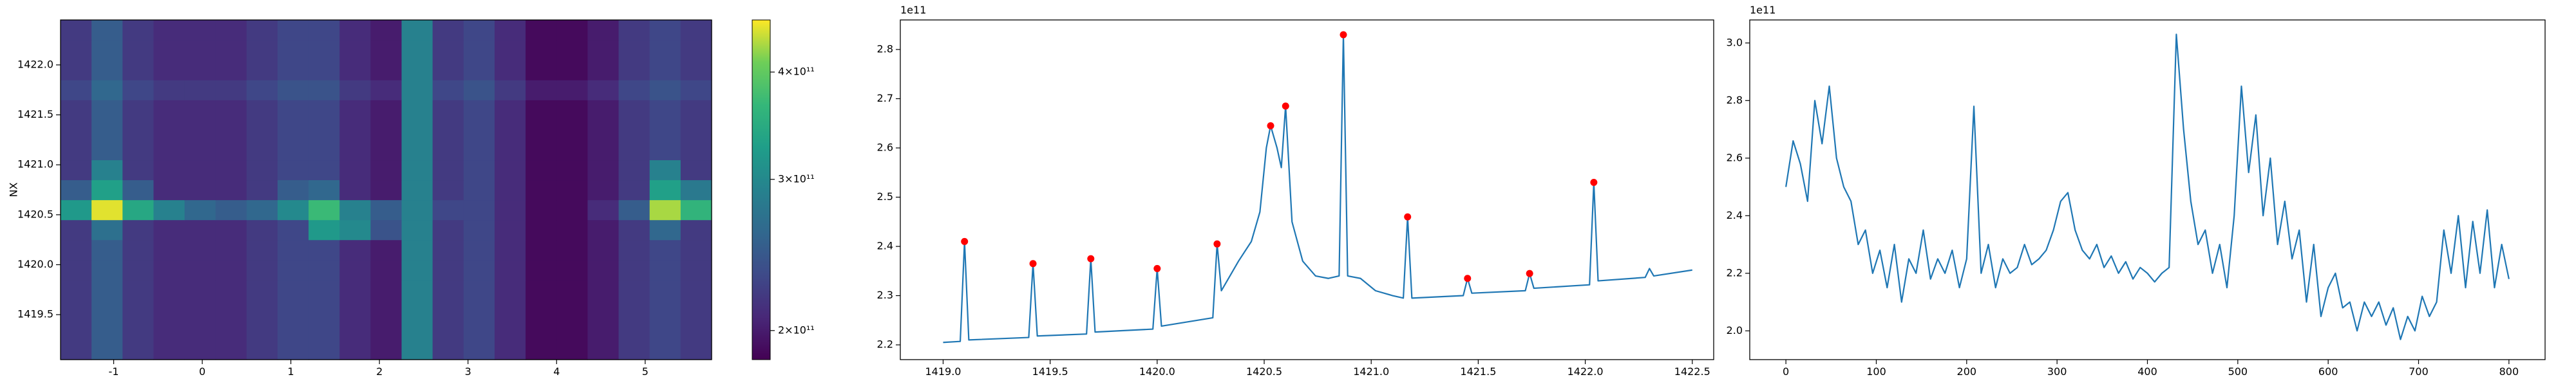 The image size is (2576, 386). What do you see at coordinates (35, 214) in the screenshot?
I see `y-tick-label: 1420.5` at bounding box center [35, 214].